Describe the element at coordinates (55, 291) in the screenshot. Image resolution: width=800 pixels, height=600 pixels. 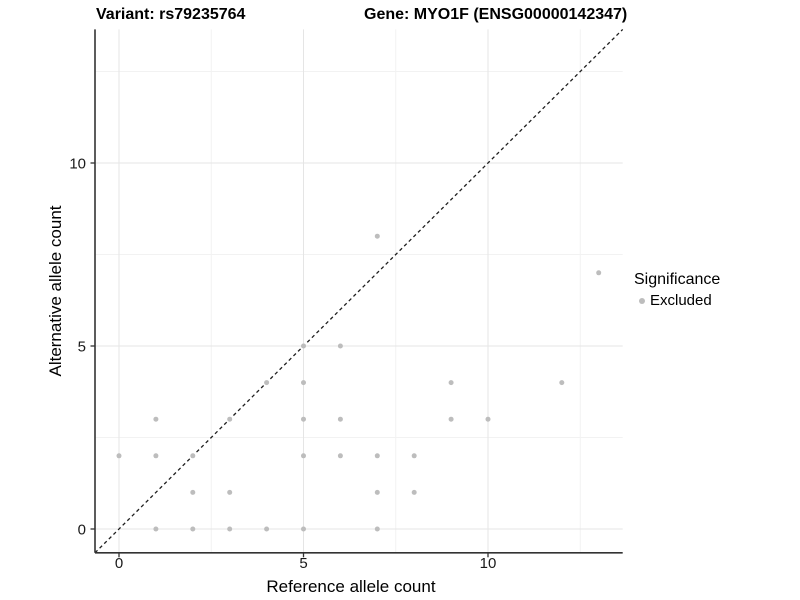
I see `y-axis-title: Alternative allele count` at that location.